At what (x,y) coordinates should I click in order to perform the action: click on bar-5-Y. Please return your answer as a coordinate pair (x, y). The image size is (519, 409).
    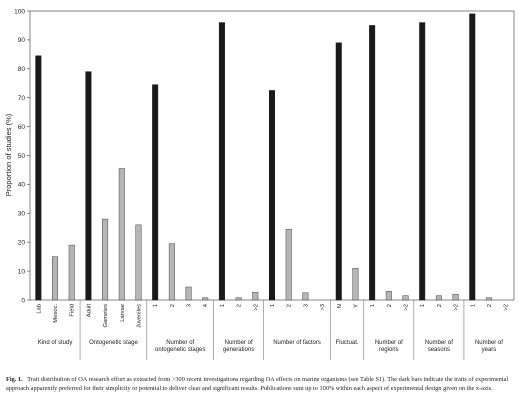
    Looking at the image, I should click on (355, 284).